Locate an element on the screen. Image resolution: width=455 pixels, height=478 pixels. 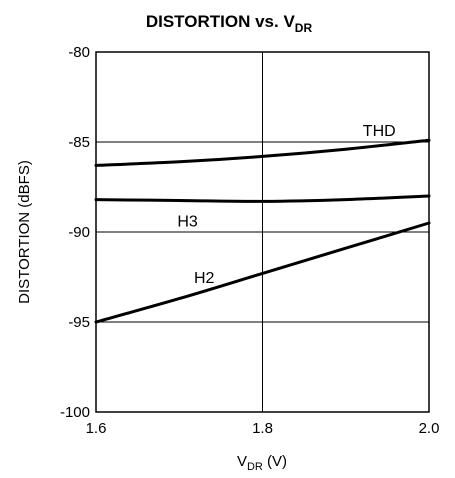
x-tick-label: 1.6 is located at coordinates (96, 428).